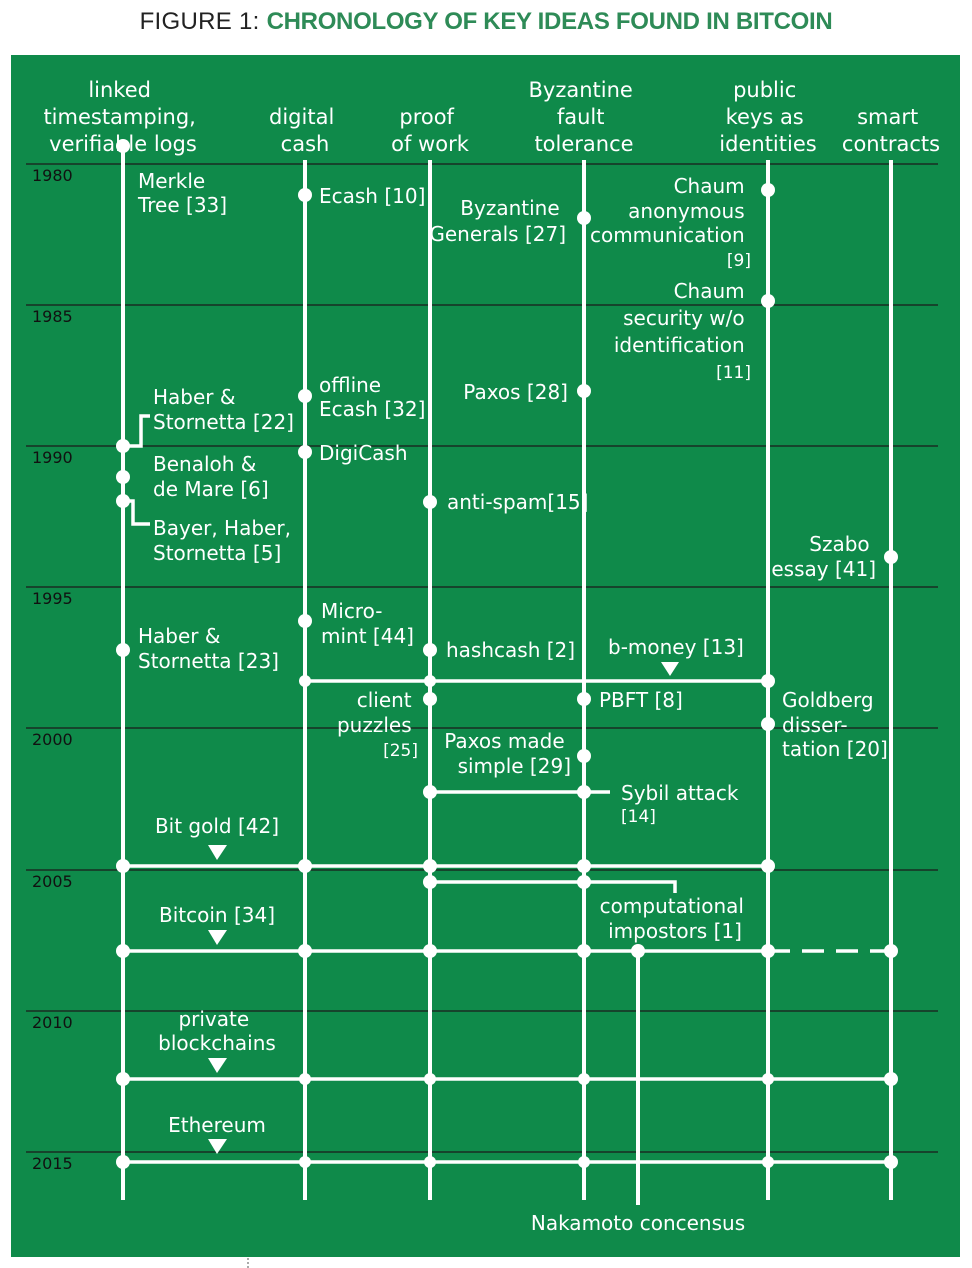 This screenshot has height=1268, width=972. I want to click on event-comp-impostors: computational impostors [1], so click(675, 918).